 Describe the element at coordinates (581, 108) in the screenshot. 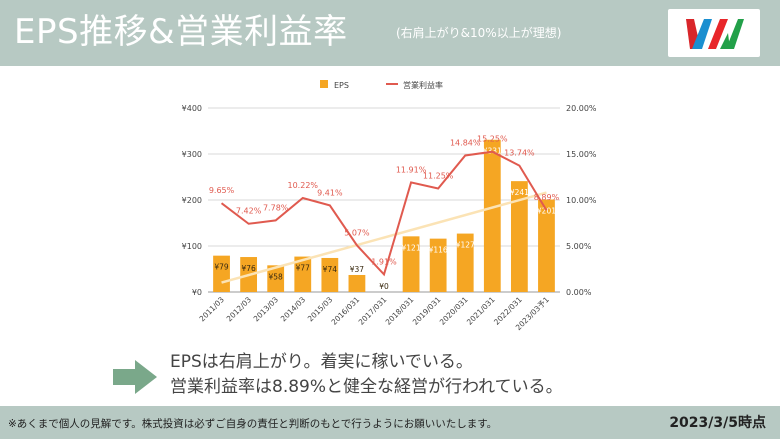

I see `y-right-tick-label: 20.00%` at that location.